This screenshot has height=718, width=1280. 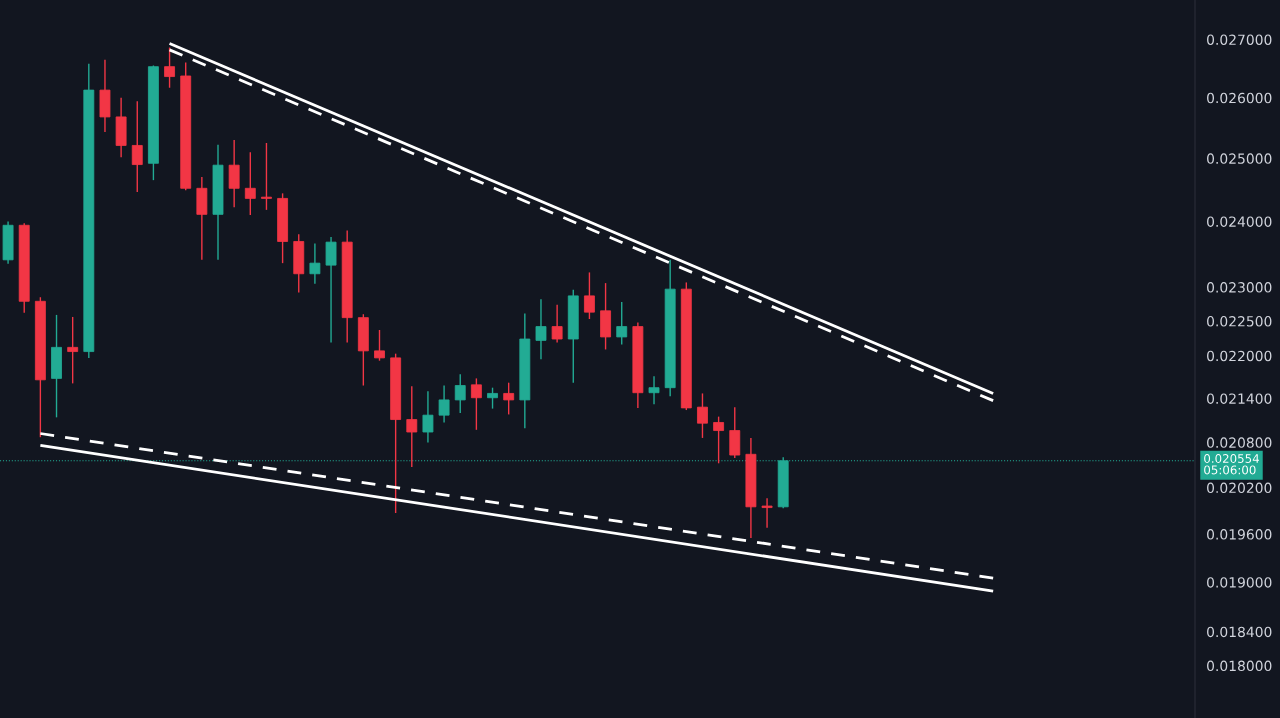 I want to click on y-tick-label: 0.021400, so click(x=1239, y=398).